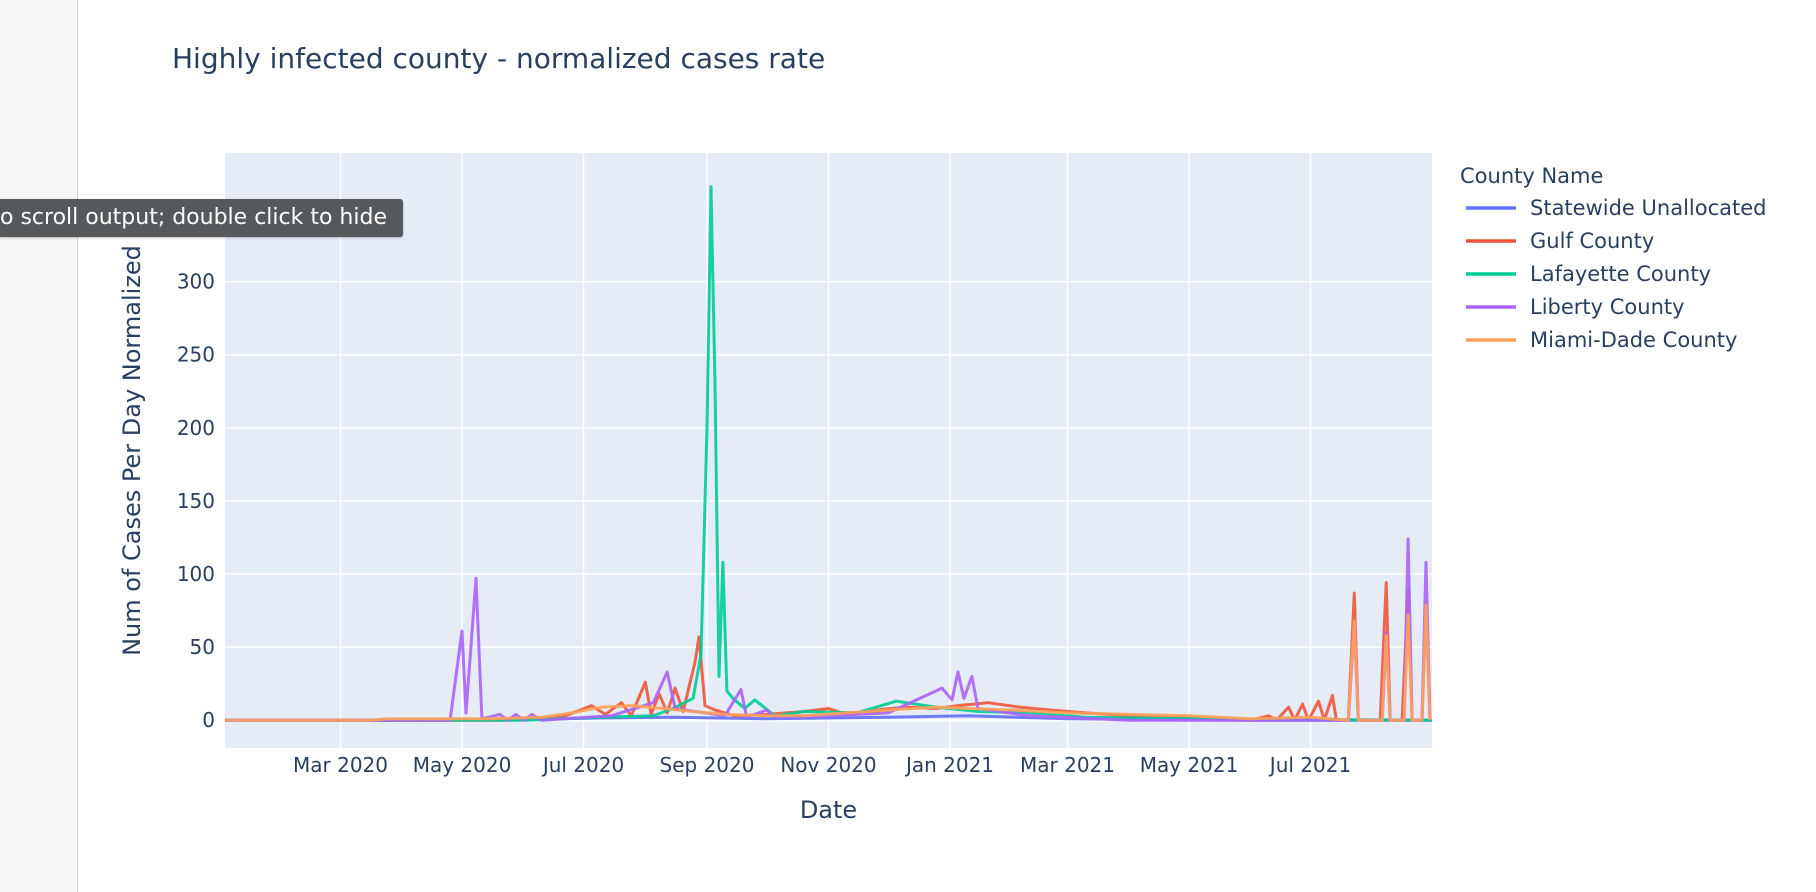  What do you see at coordinates (196, 355) in the screenshot?
I see `y-tick-label: 250` at bounding box center [196, 355].